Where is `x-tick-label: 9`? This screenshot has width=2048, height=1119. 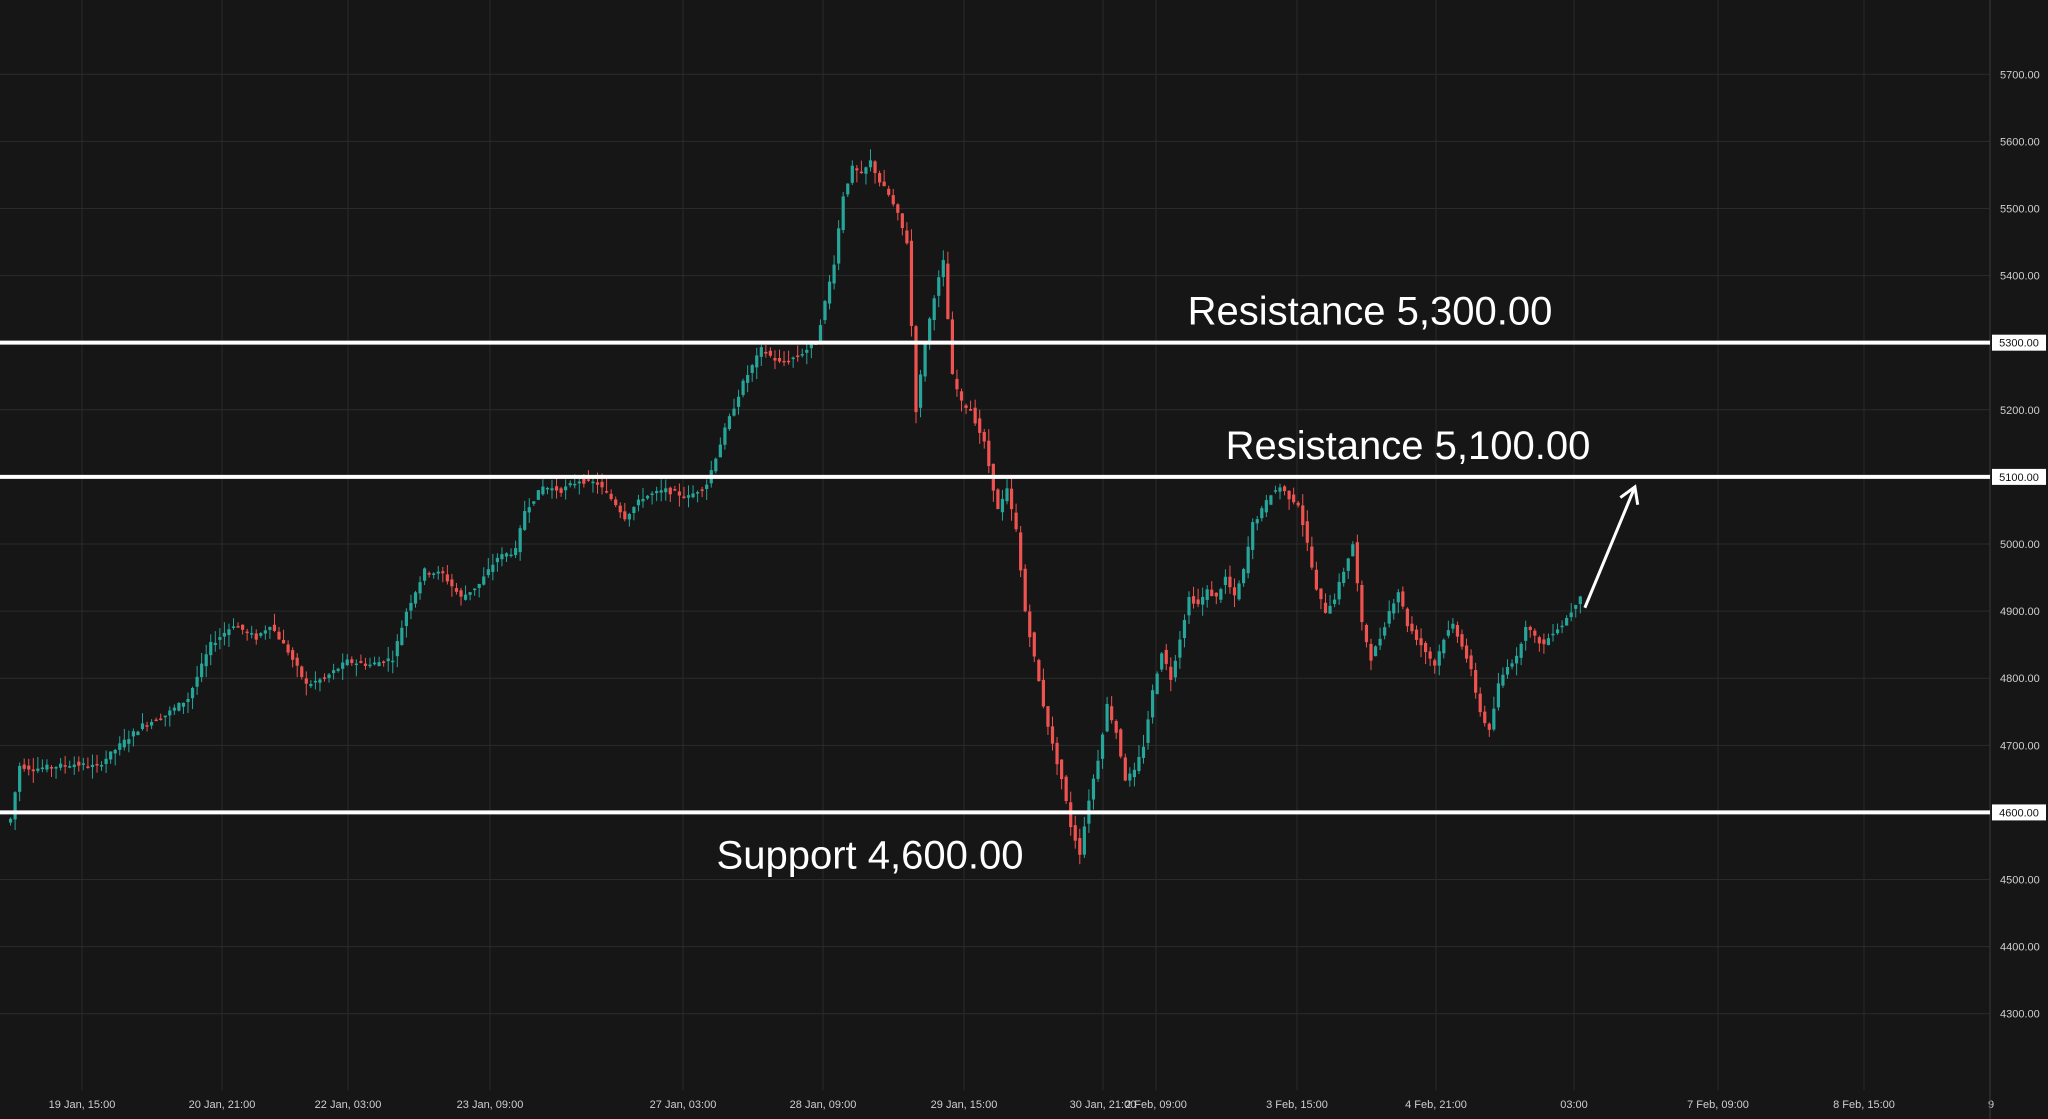 x-tick-label: 9 is located at coordinates (1991, 1105).